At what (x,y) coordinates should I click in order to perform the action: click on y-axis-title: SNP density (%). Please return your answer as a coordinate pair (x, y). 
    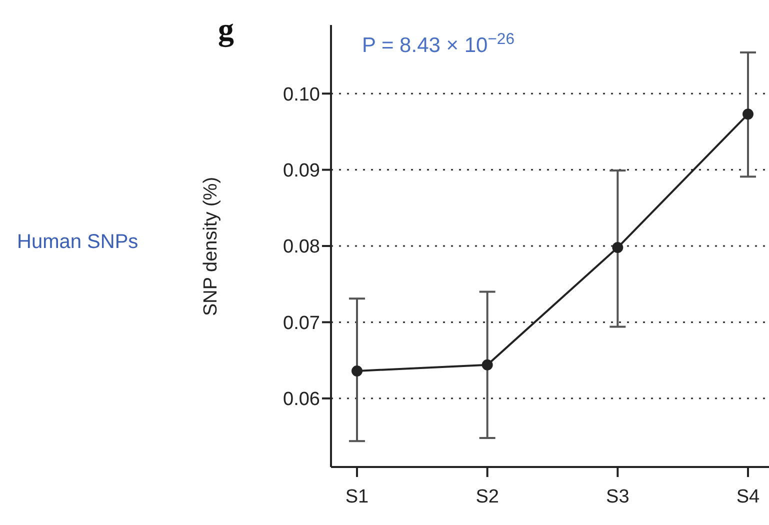
    Looking at the image, I should click on (211, 246).